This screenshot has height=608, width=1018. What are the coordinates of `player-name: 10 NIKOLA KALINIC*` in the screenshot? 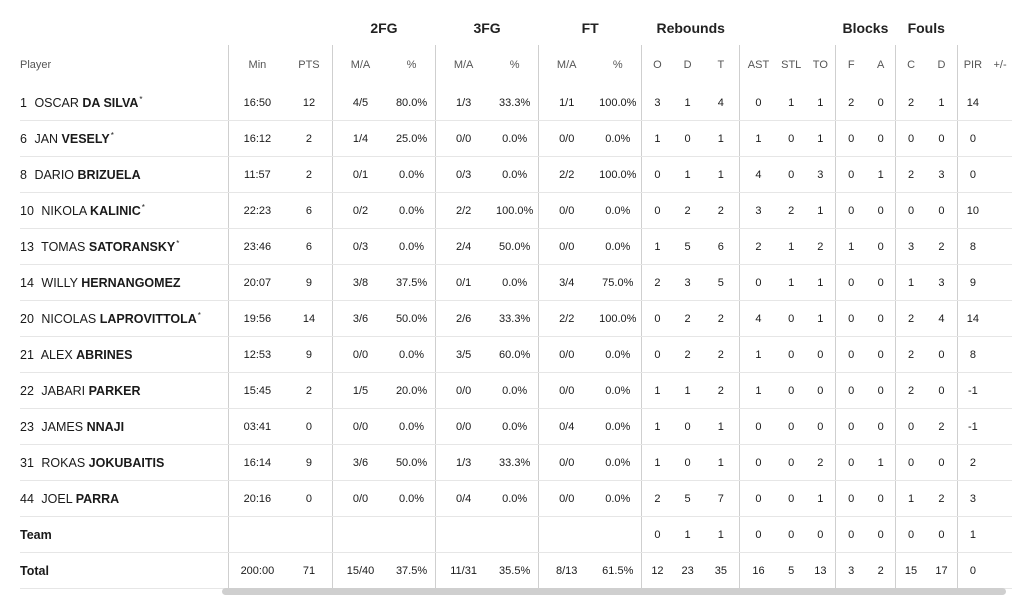 It's located at (124, 210).